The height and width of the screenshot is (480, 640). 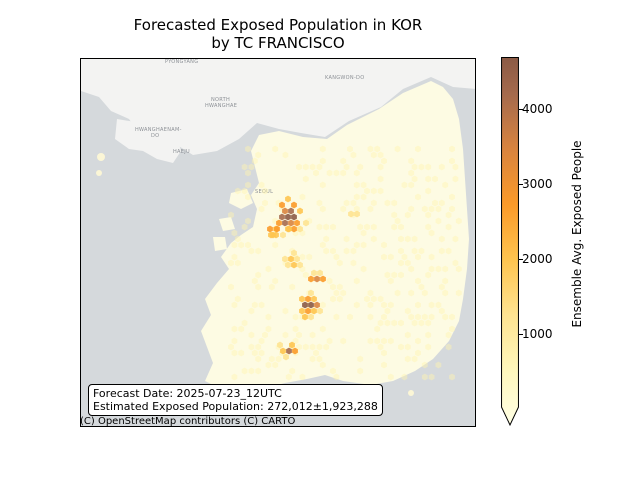 What do you see at coordinates (537, 109) in the screenshot?
I see `colorbar-tick-label: 4000` at bounding box center [537, 109].